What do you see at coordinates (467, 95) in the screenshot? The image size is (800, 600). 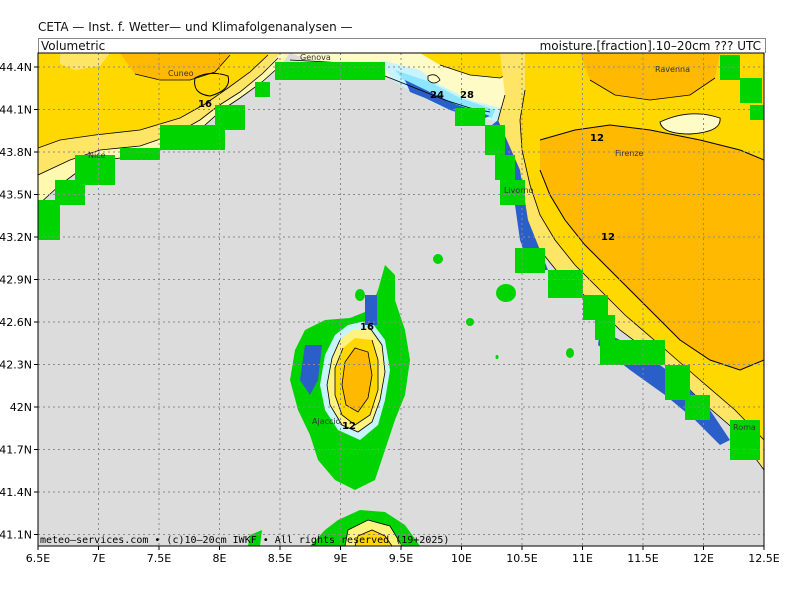 I see `contour-label: 28` at bounding box center [467, 95].